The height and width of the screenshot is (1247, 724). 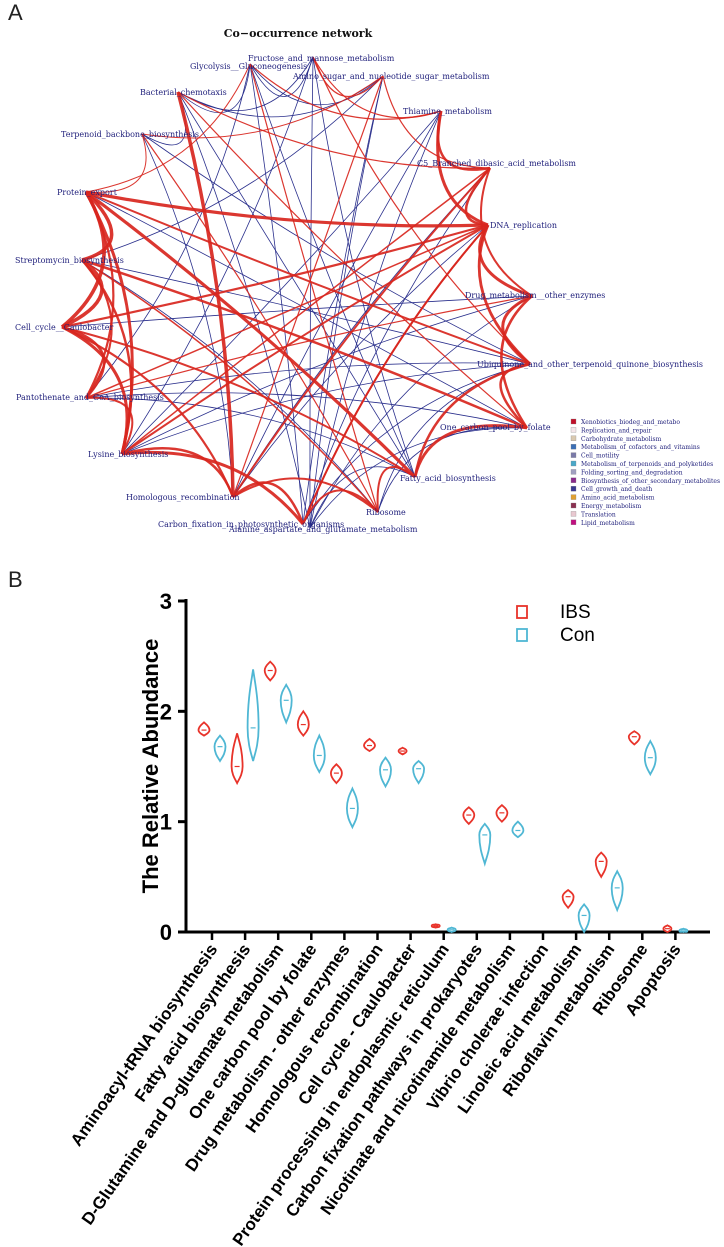 I want to click on legend-label-metabolism-of-cofactors-and-vitamins: Metabolism_of_cofactors_and_vitamins, so click(x=640, y=447).